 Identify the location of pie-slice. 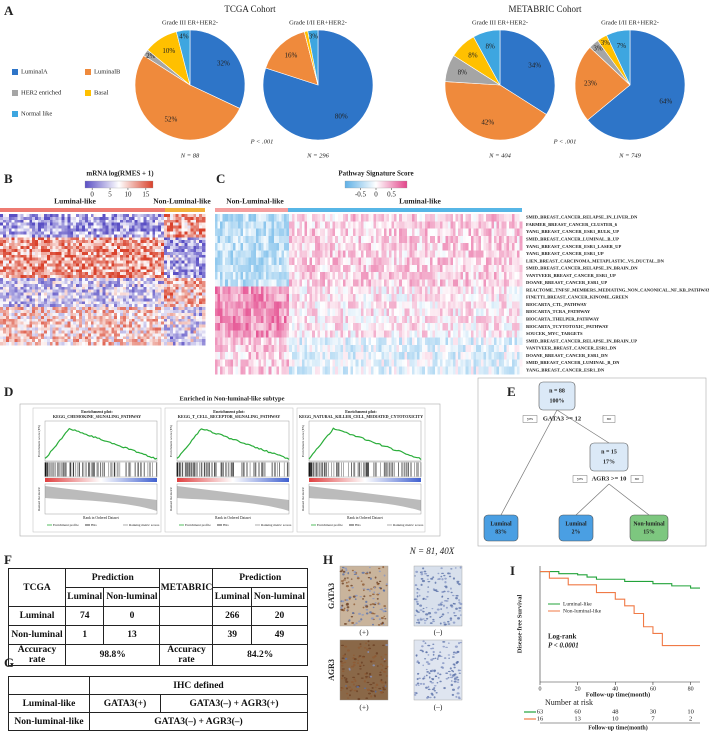
(527, 72).